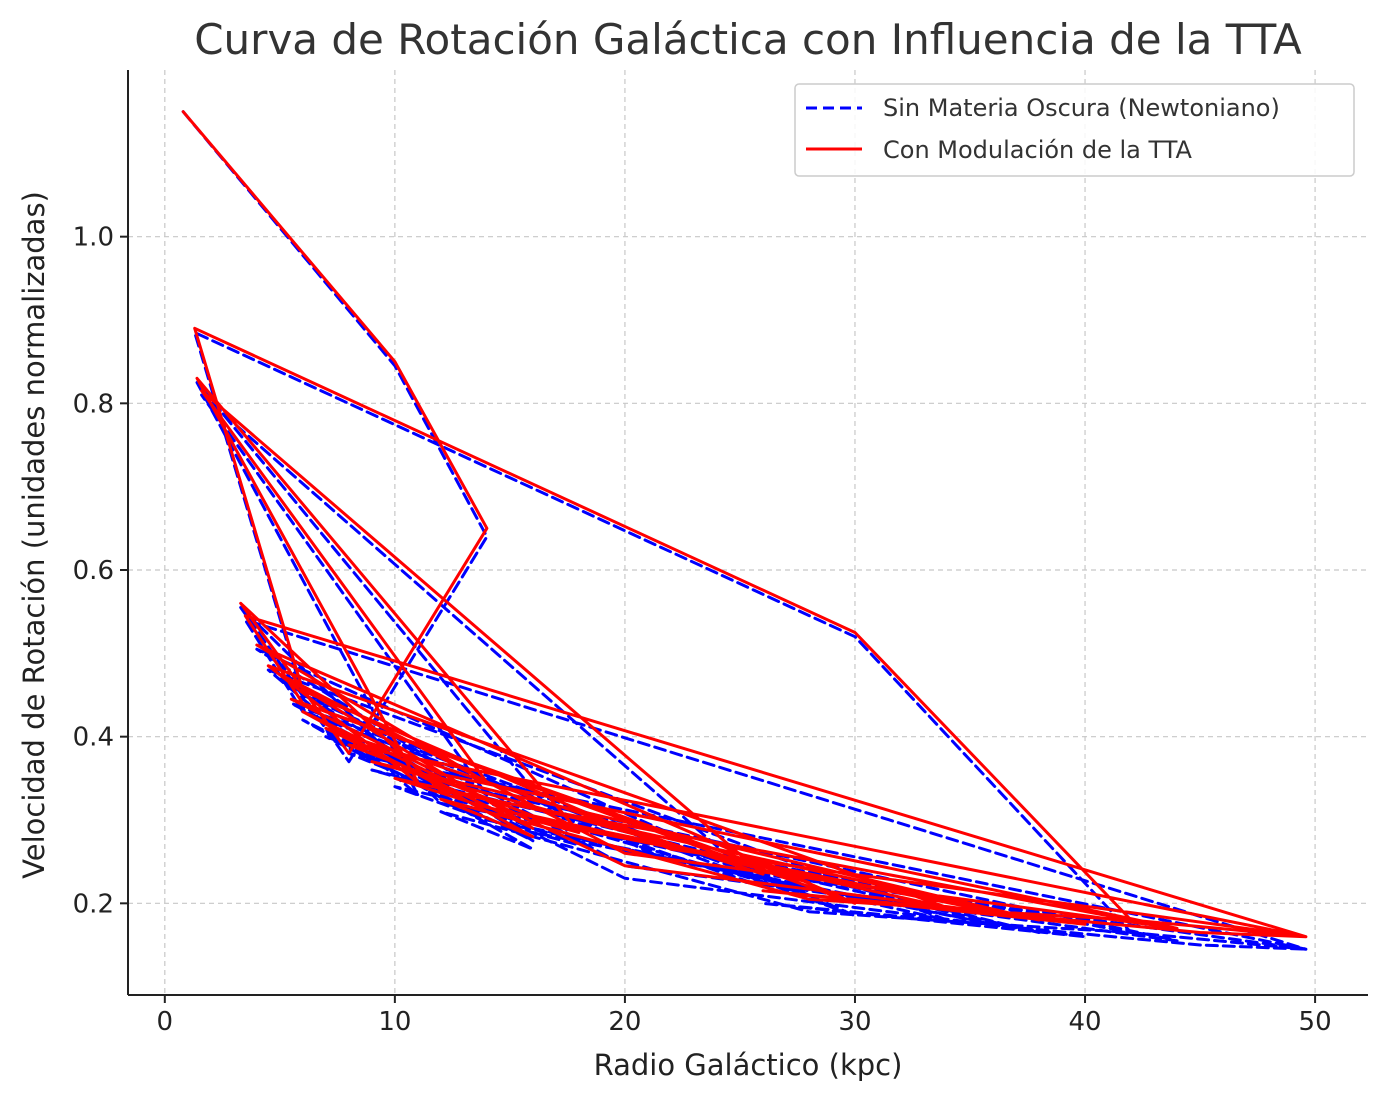 This screenshot has height=1102, width=1387. I want to click on y-tick-label: 0.8, so click(93, 404).